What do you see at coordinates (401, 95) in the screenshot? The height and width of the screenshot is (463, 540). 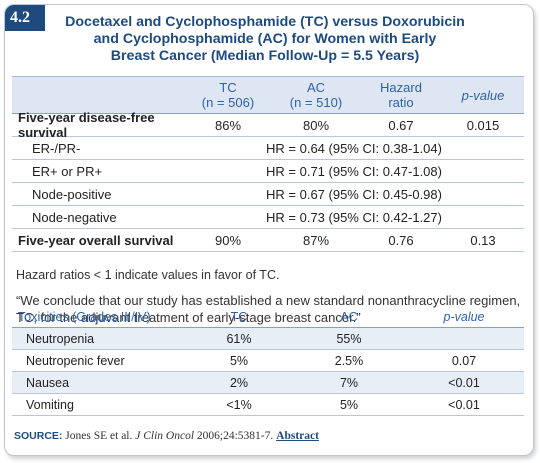 I see `header-hazard-ratio: Hazard ratio` at bounding box center [401, 95].